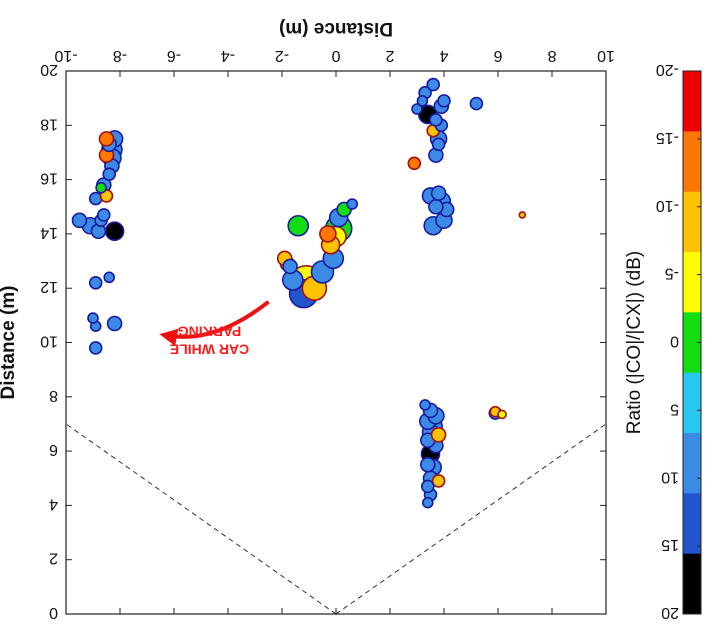 This screenshot has height=629, width=718. Describe the element at coordinates (49, 123) in the screenshot. I see `y-tick-label: 18` at that location.